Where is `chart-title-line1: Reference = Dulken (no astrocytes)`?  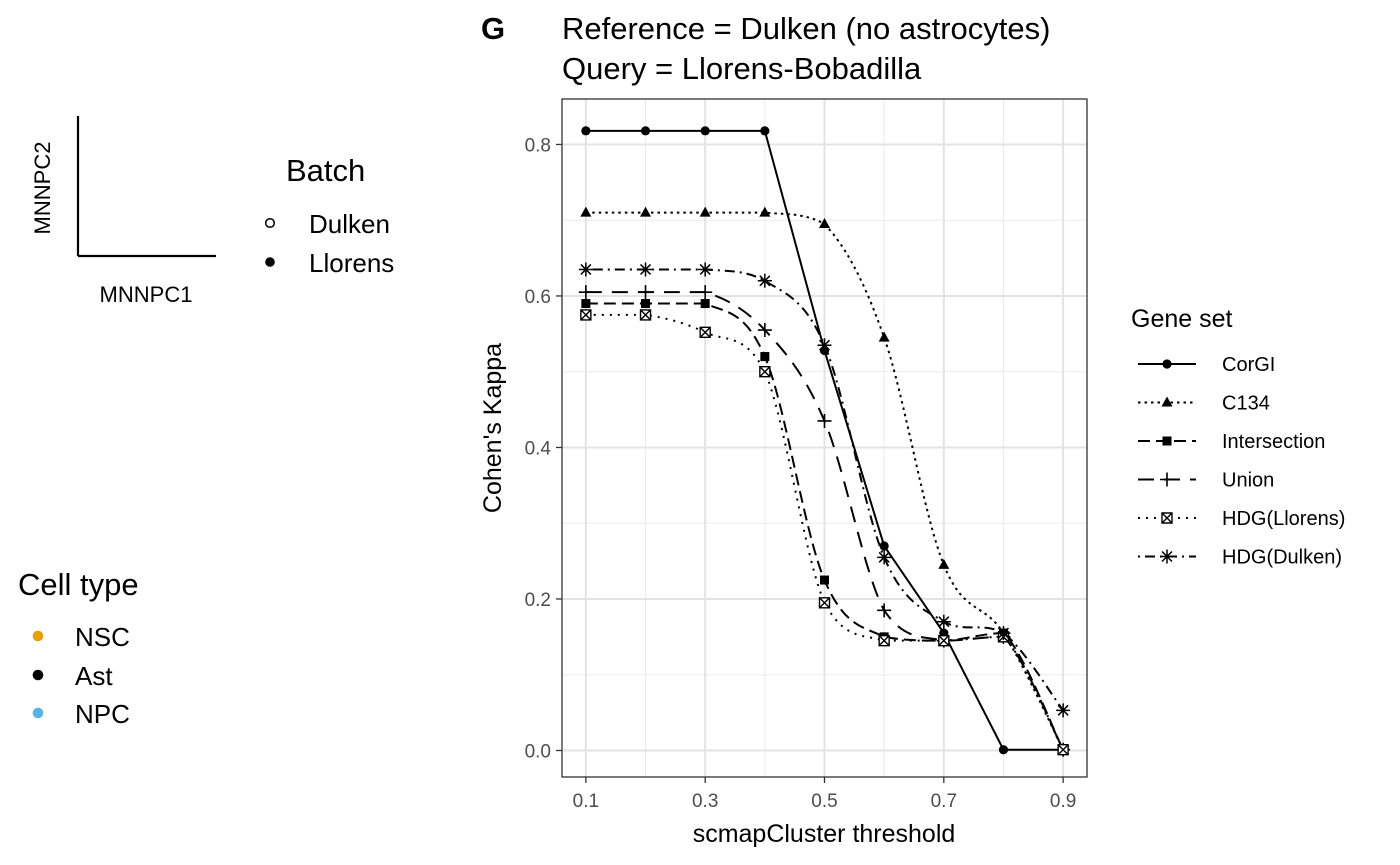
chart-title-line1: Reference = Dulken (no astrocytes) is located at coordinates (806, 28).